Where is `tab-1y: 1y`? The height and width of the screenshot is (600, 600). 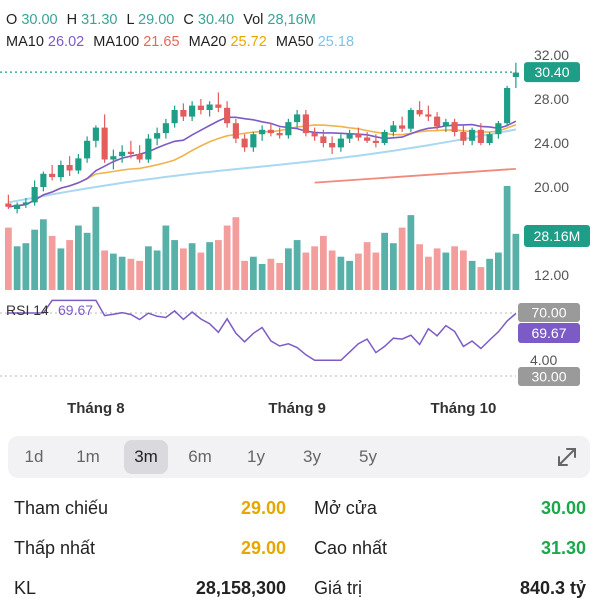 tab-1y: 1y is located at coordinates (256, 456).